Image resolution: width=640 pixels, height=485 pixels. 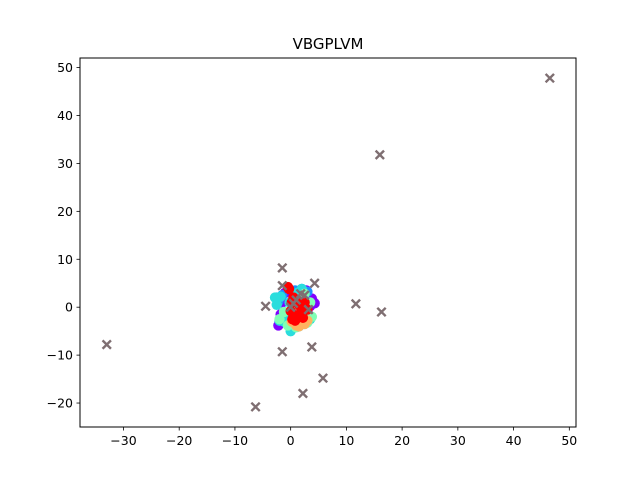 What do you see at coordinates (179, 440) in the screenshot?
I see `x-tick-label: −20` at bounding box center [179, 440].